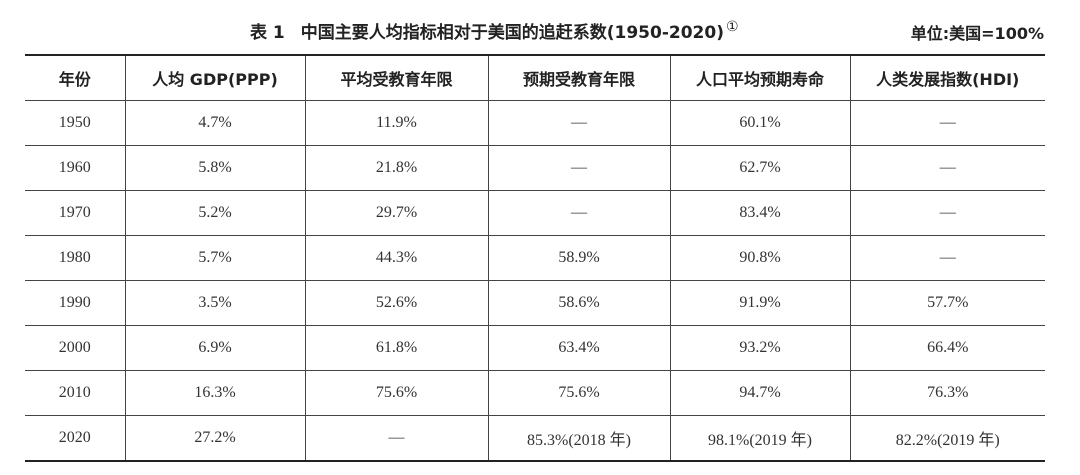  Describe the element at coordinates (214, 393) in the screenshot. I see `table-cell: 16.3%` at that location.